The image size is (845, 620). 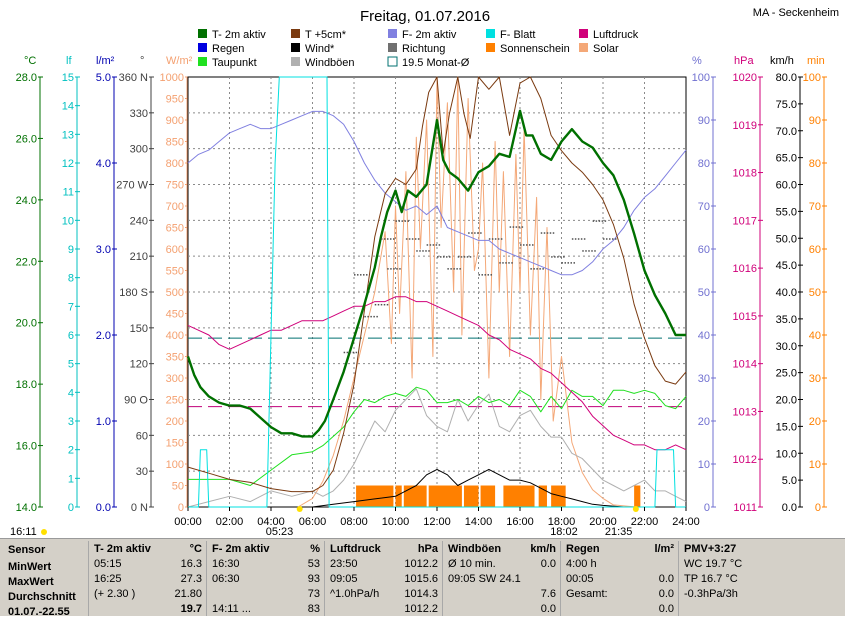 I want to click on axis-tick-label: 28.0, so click(x=26, y=78).